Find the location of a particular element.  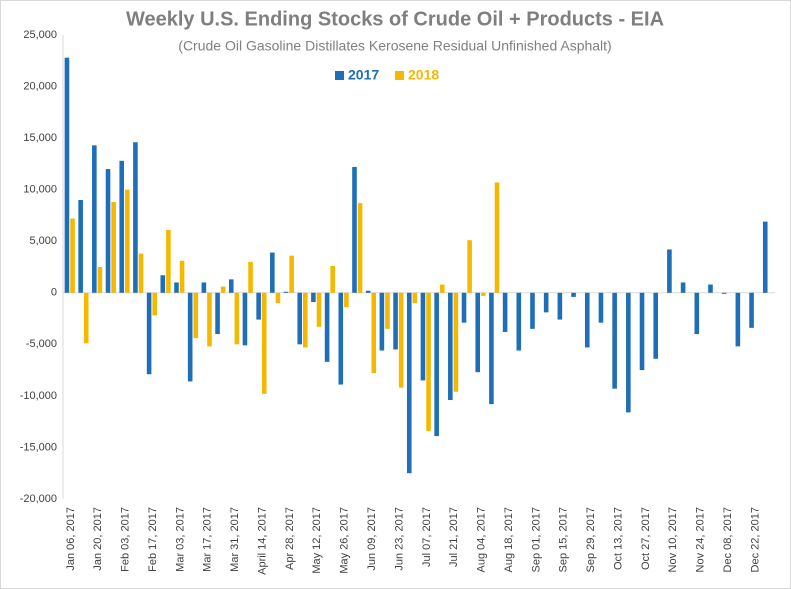

y-tick-label: 20,000 is located at coordinates (40, 86).